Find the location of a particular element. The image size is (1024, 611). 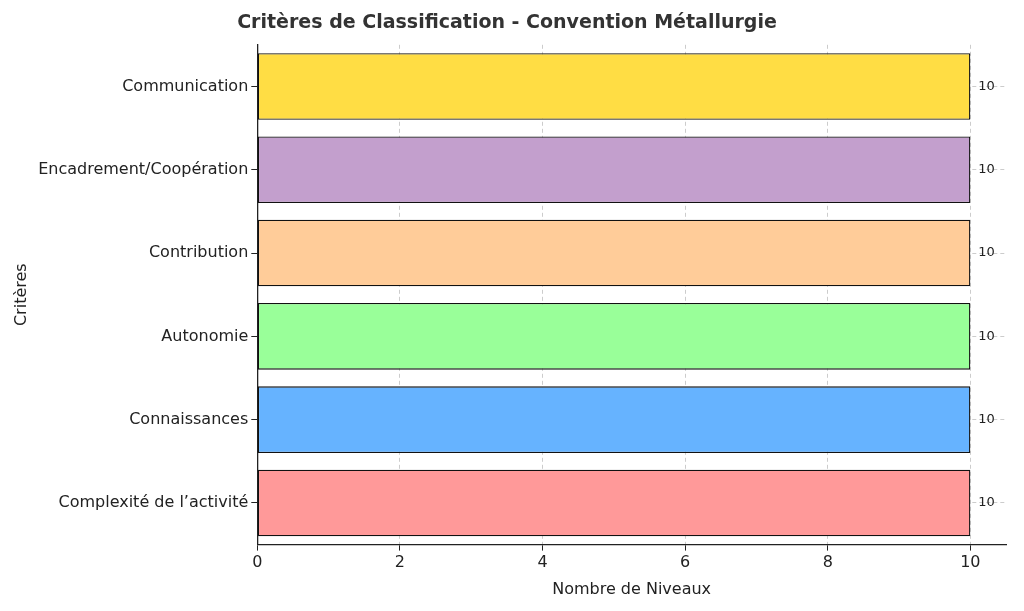

x-tick-label: 6 is located at coordinates (685, 562).